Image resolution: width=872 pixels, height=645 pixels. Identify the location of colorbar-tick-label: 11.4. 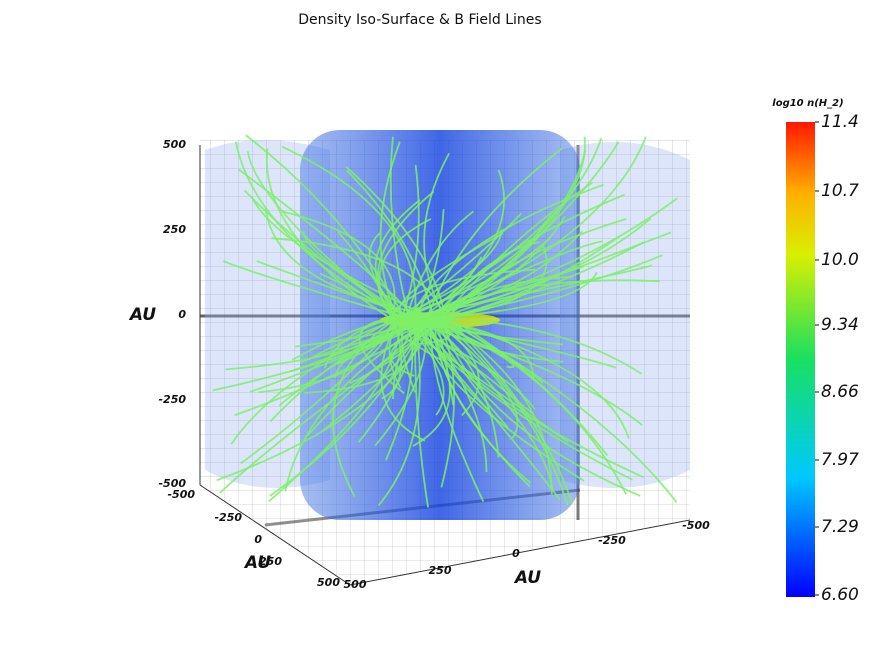
(840, 122).